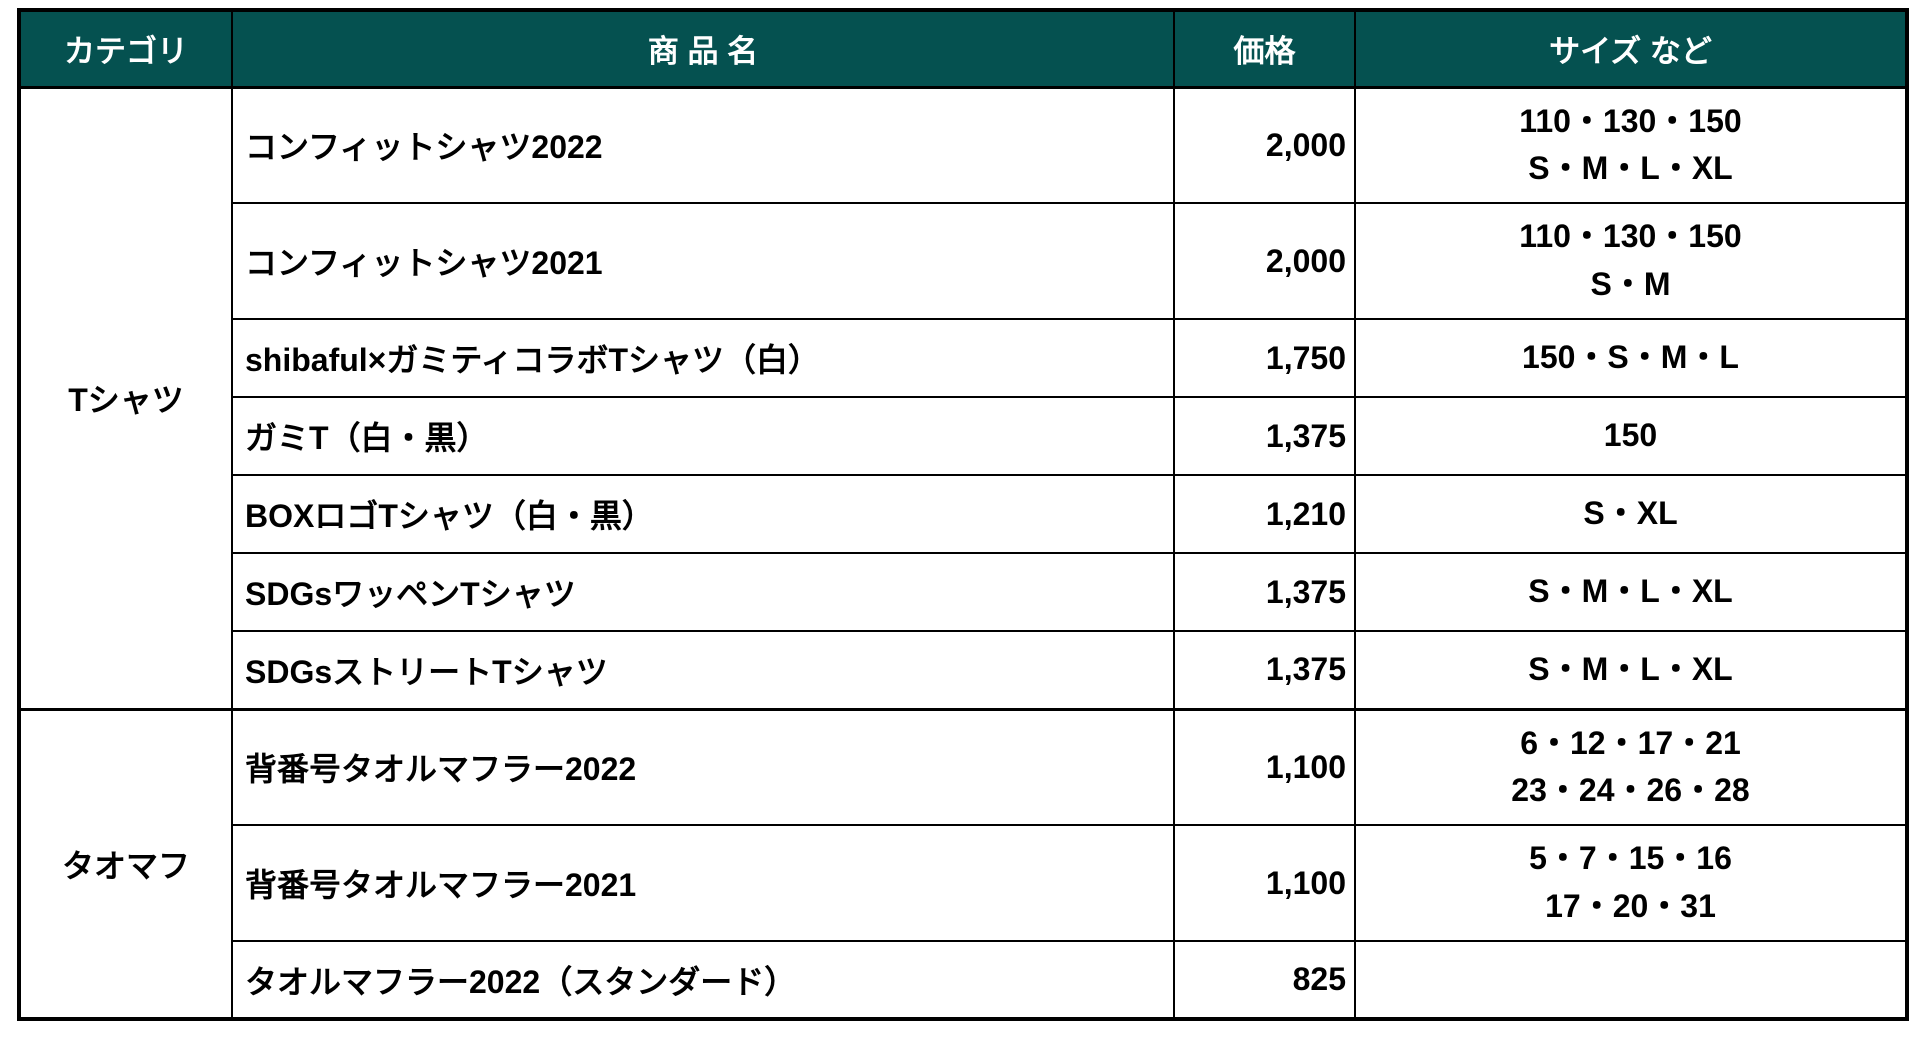 The image size is (1916, 1044). Describe the element at coordinates (125, 49) in the screenshot. I see `header-category: カテゴリ` at that location.